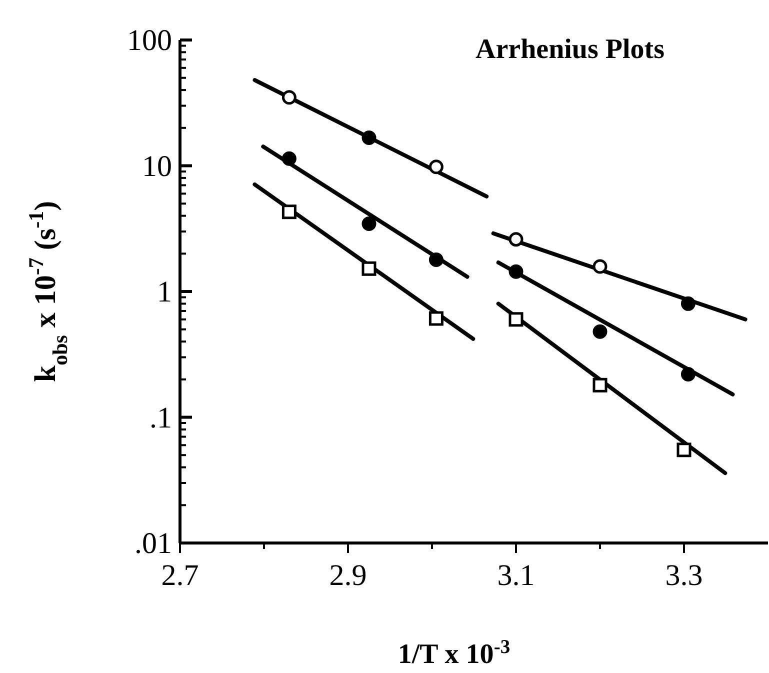 Image resolution: width=769 pixels, height=673 pixels. I want to click on chart-title: Arrhenius Plots, so click(570, 49).